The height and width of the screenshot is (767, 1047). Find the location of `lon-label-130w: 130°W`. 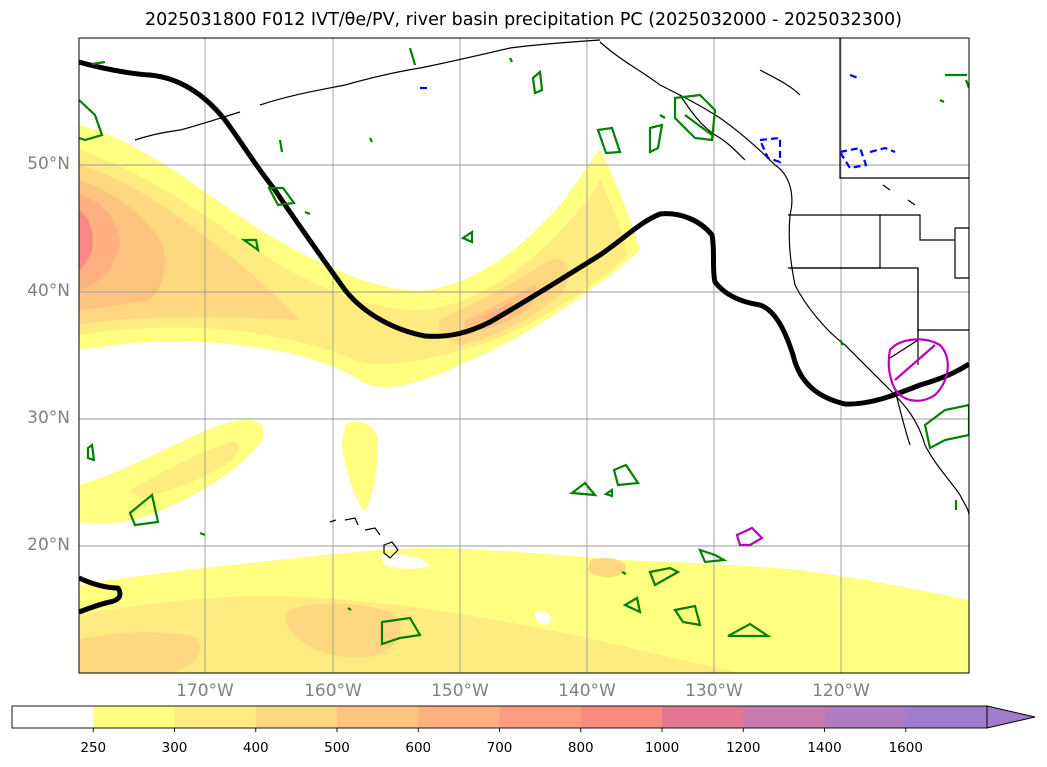

lon-label-130w: 130°W is located at coordinates (714, 691).